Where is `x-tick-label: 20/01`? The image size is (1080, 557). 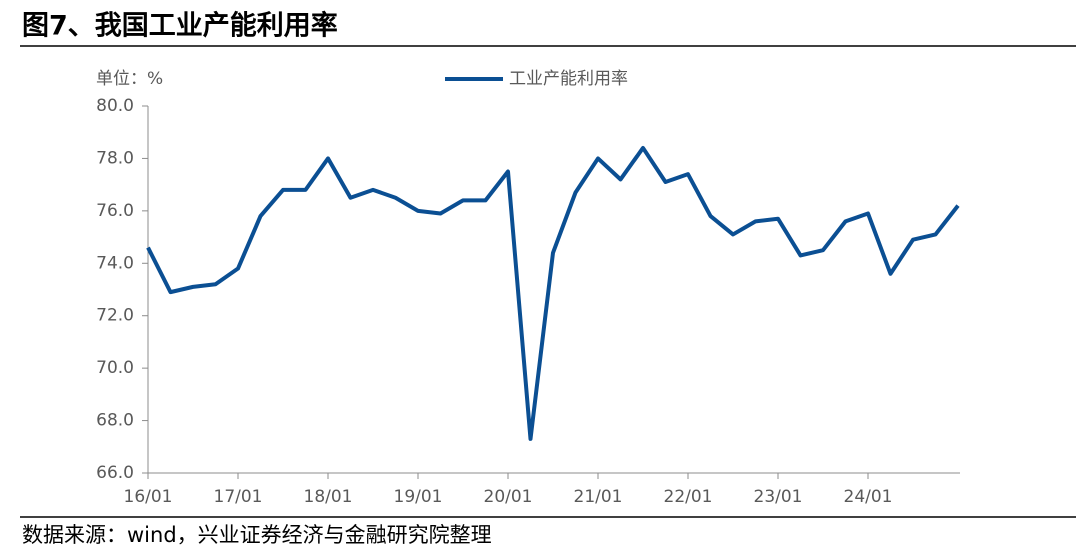 x-tick-label: 20/01 is located at coordinates (508, 497).